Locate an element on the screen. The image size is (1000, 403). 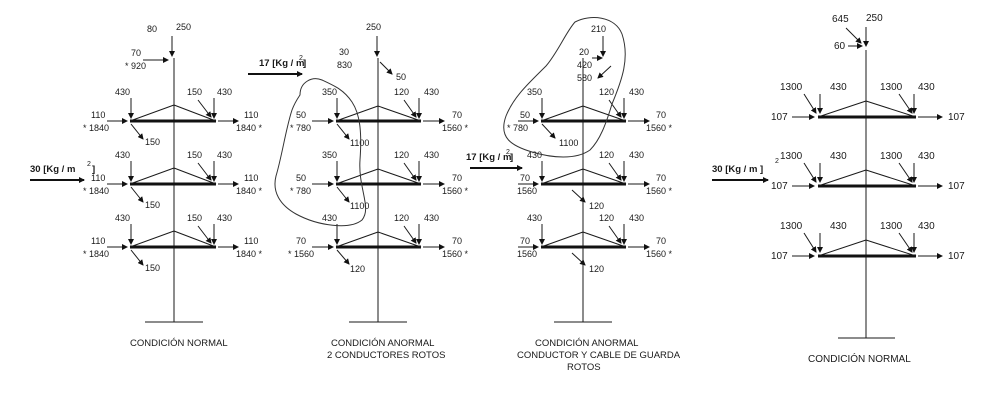
tower-1-caption: CONDICIÓN NORMAL is located at coordinates (179, 343).